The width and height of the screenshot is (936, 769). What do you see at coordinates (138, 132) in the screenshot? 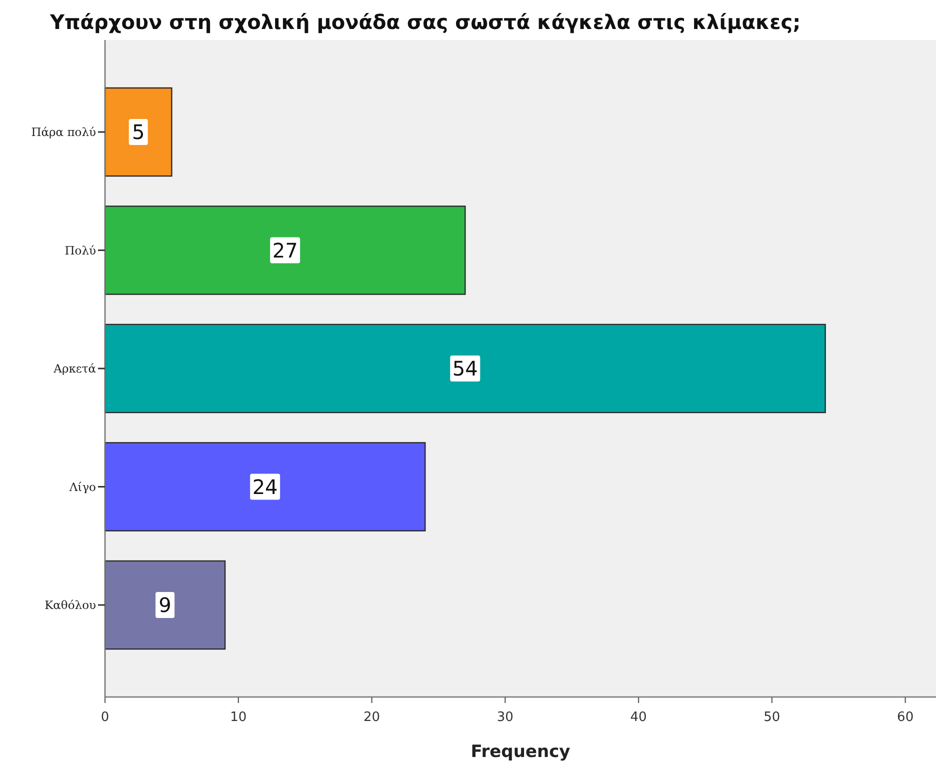
I see `data-label: 5` at bounding box center [138, 132].